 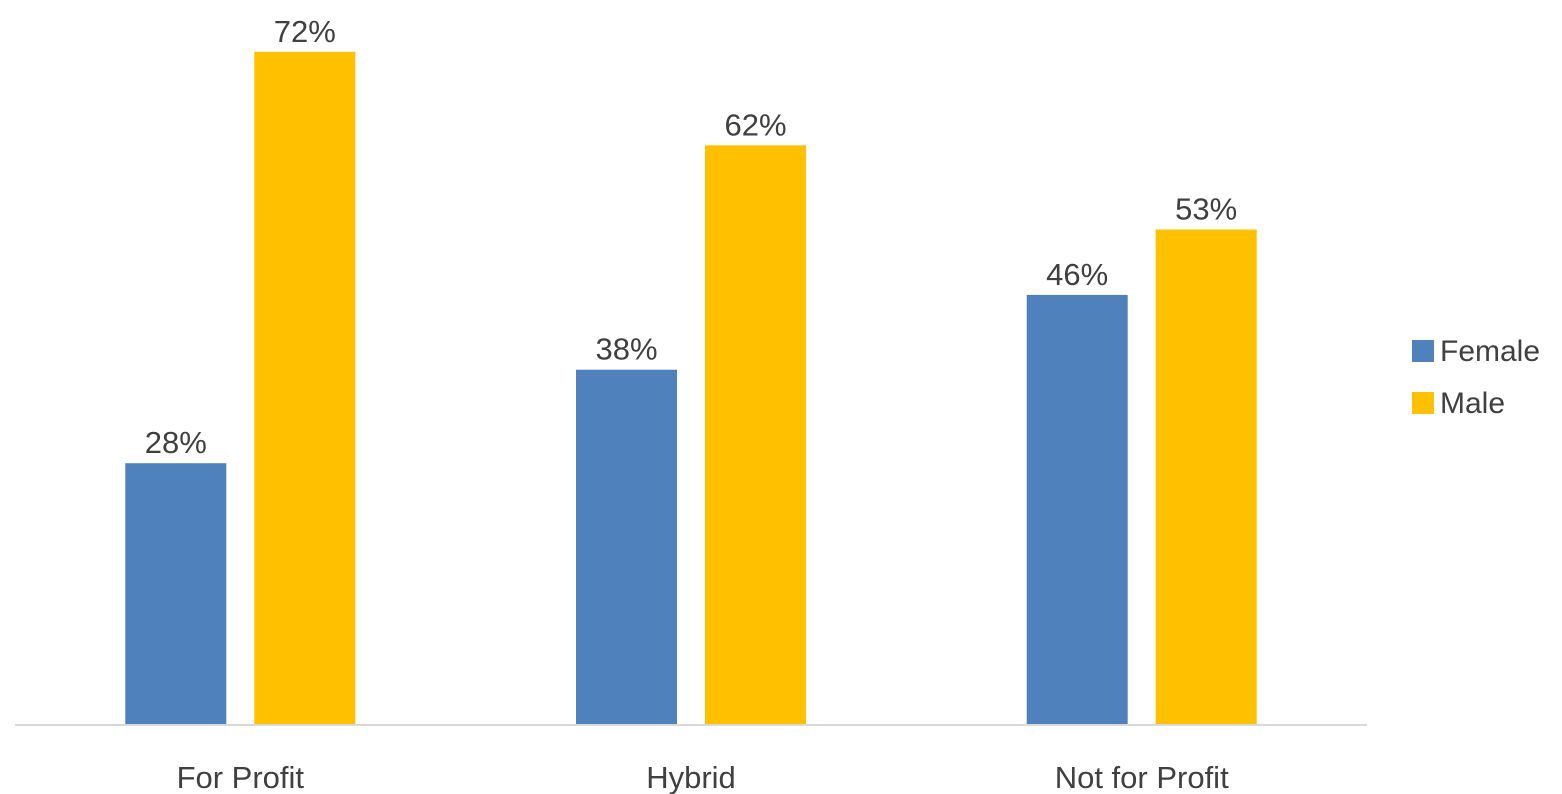 What do you see at coordinates (1423, 403) in the screenshot?
I see `legend-swatch-male` at bounding box center [1423, 403].